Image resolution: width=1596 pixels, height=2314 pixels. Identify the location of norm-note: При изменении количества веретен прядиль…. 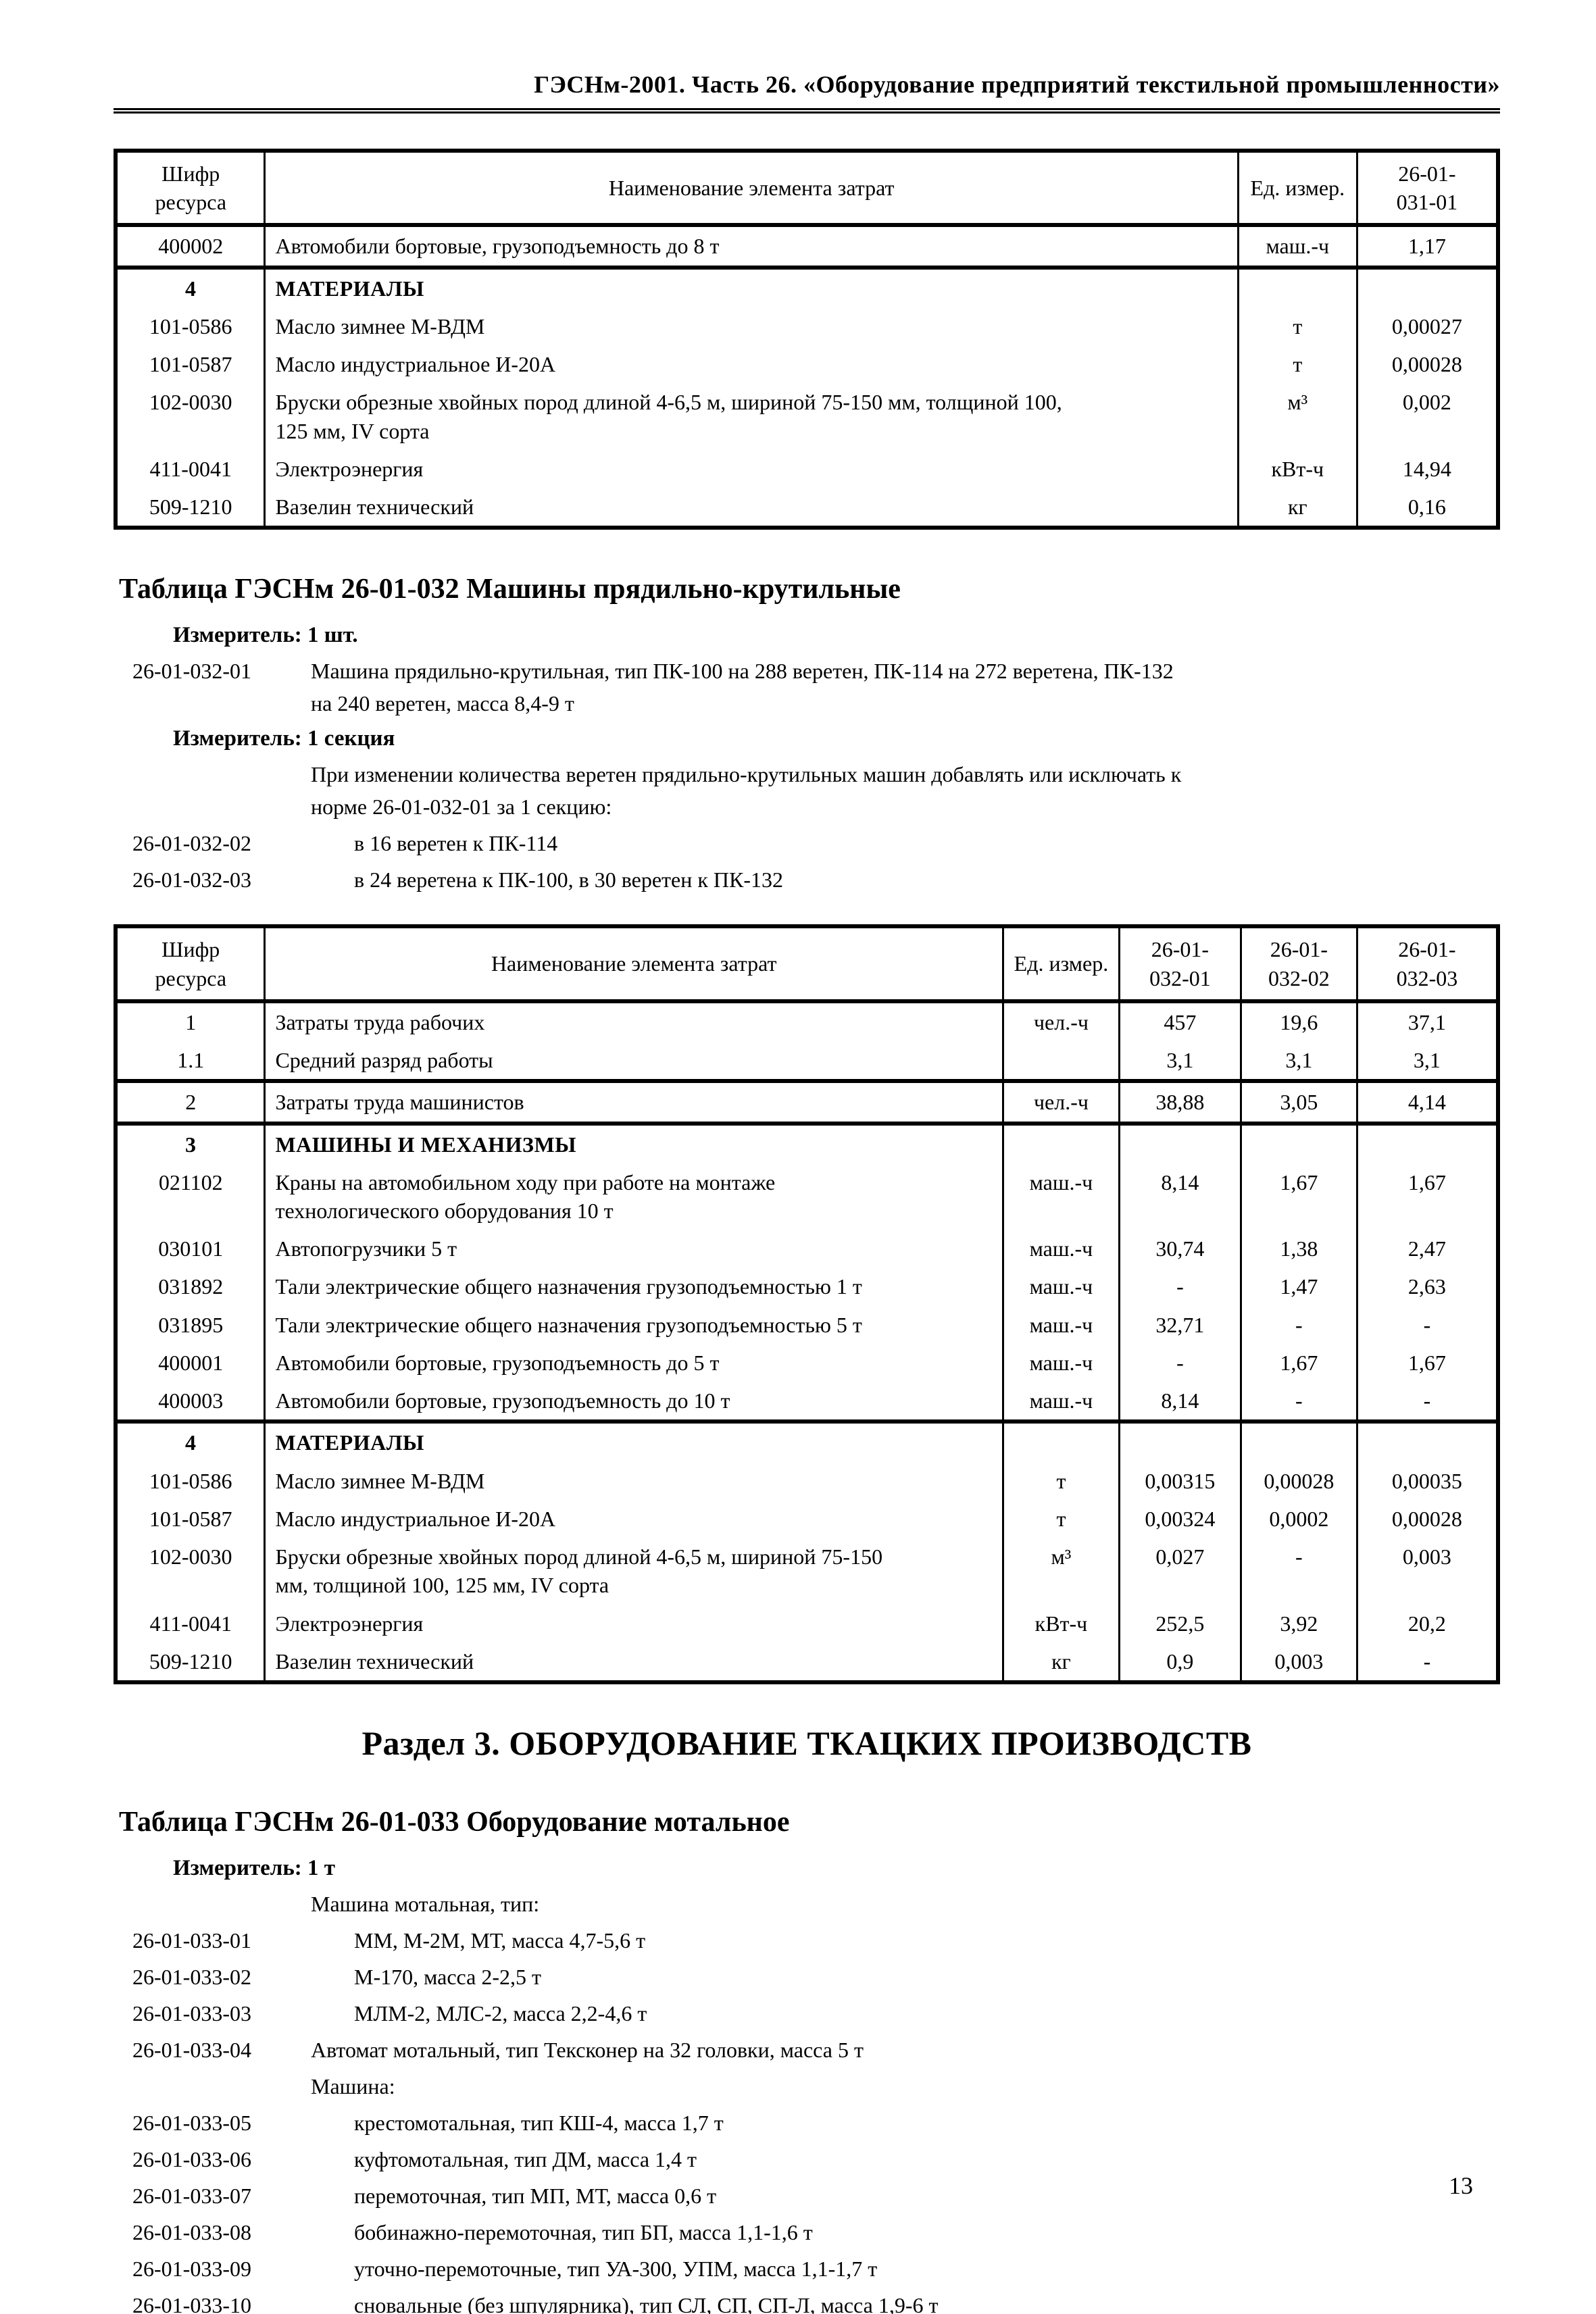
(807, 790).